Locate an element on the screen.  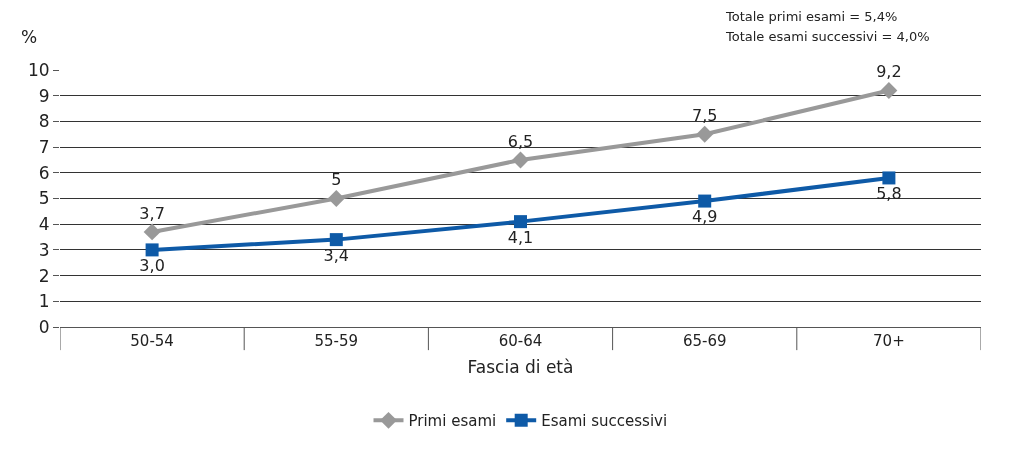
data-label: 3,0 is located at coordinates (152, 266).